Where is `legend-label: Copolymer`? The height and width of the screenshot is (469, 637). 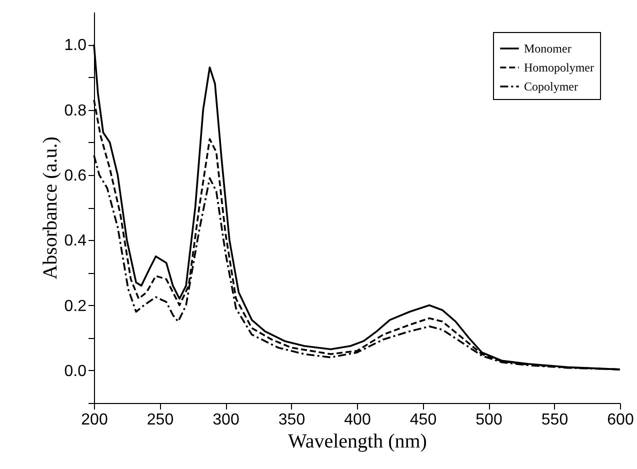 legend-label: Copolymer is located at coordinates (551, 87).